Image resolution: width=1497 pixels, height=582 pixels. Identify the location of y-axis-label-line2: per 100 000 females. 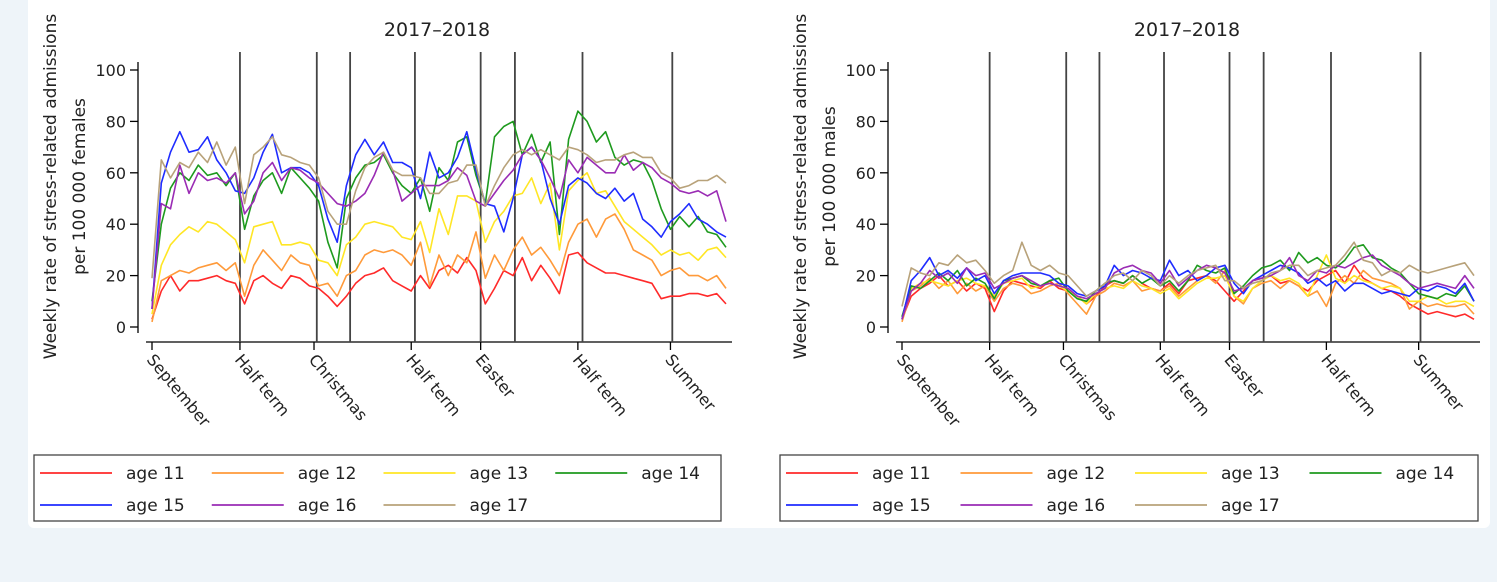
(80, 186).